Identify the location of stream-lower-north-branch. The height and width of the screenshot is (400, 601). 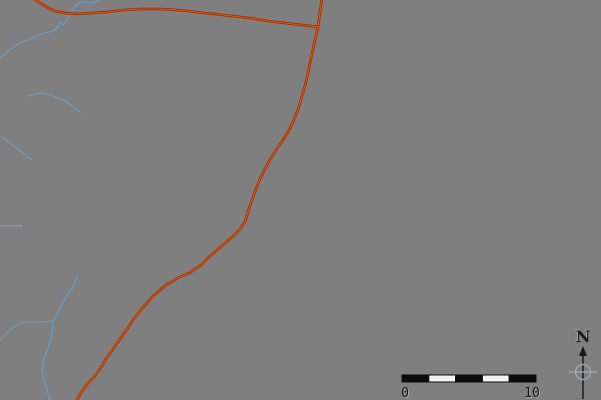
(65, 298).